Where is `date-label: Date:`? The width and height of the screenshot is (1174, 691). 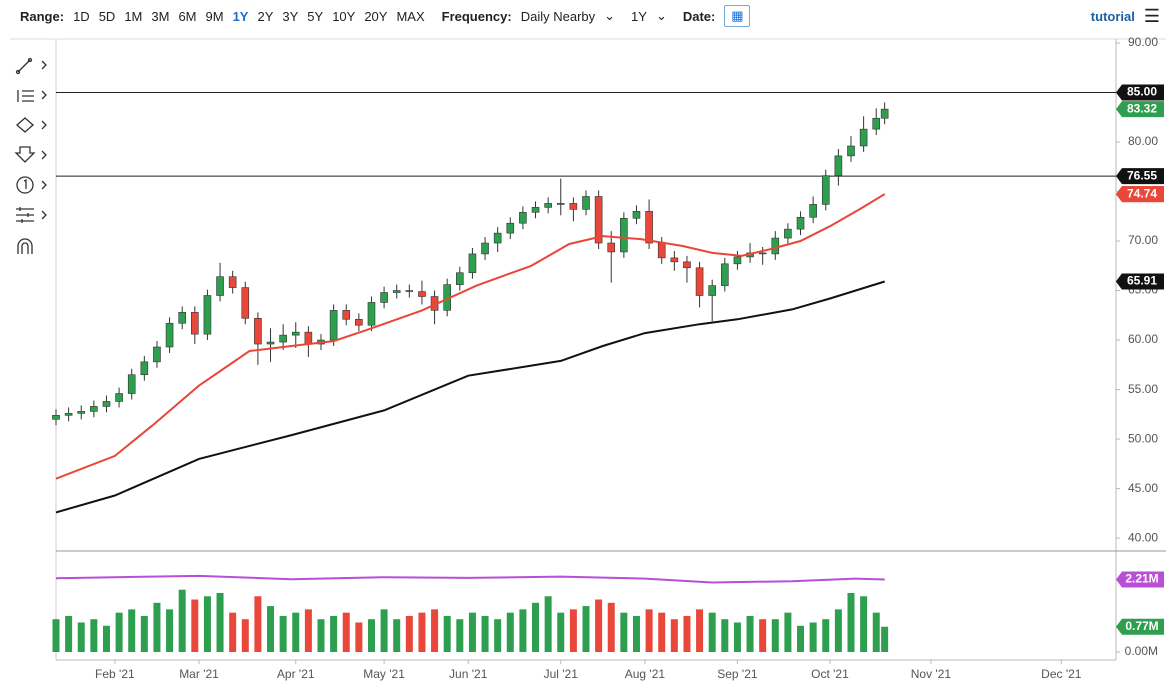
date-label: Date: is located at coordinates (699, 16).